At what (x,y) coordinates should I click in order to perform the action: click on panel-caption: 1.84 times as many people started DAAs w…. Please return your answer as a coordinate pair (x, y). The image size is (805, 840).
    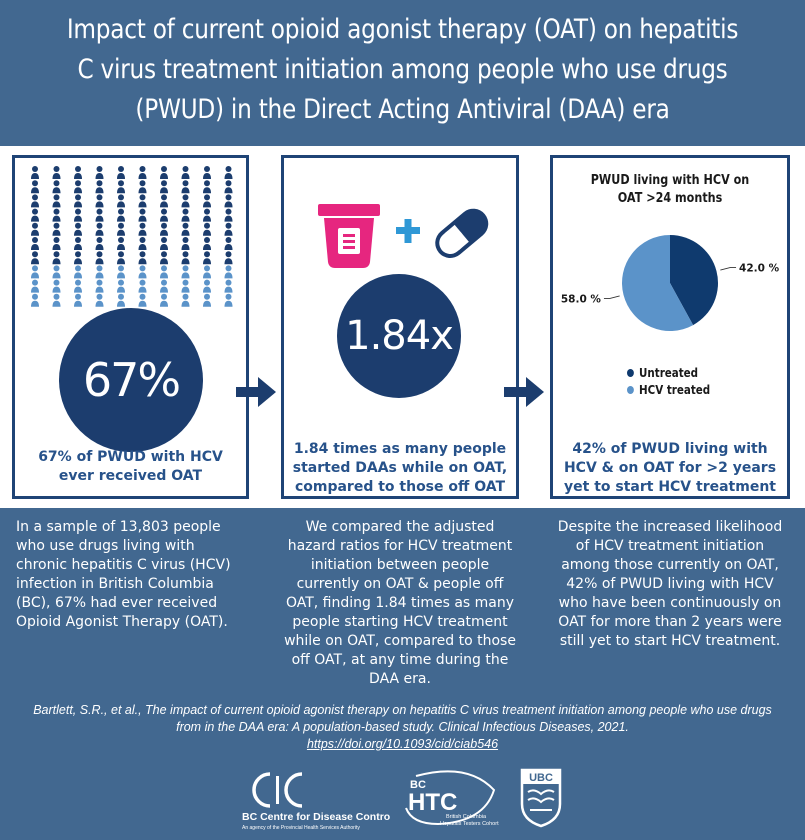
    Looking at the image, I should click on (400, 468).